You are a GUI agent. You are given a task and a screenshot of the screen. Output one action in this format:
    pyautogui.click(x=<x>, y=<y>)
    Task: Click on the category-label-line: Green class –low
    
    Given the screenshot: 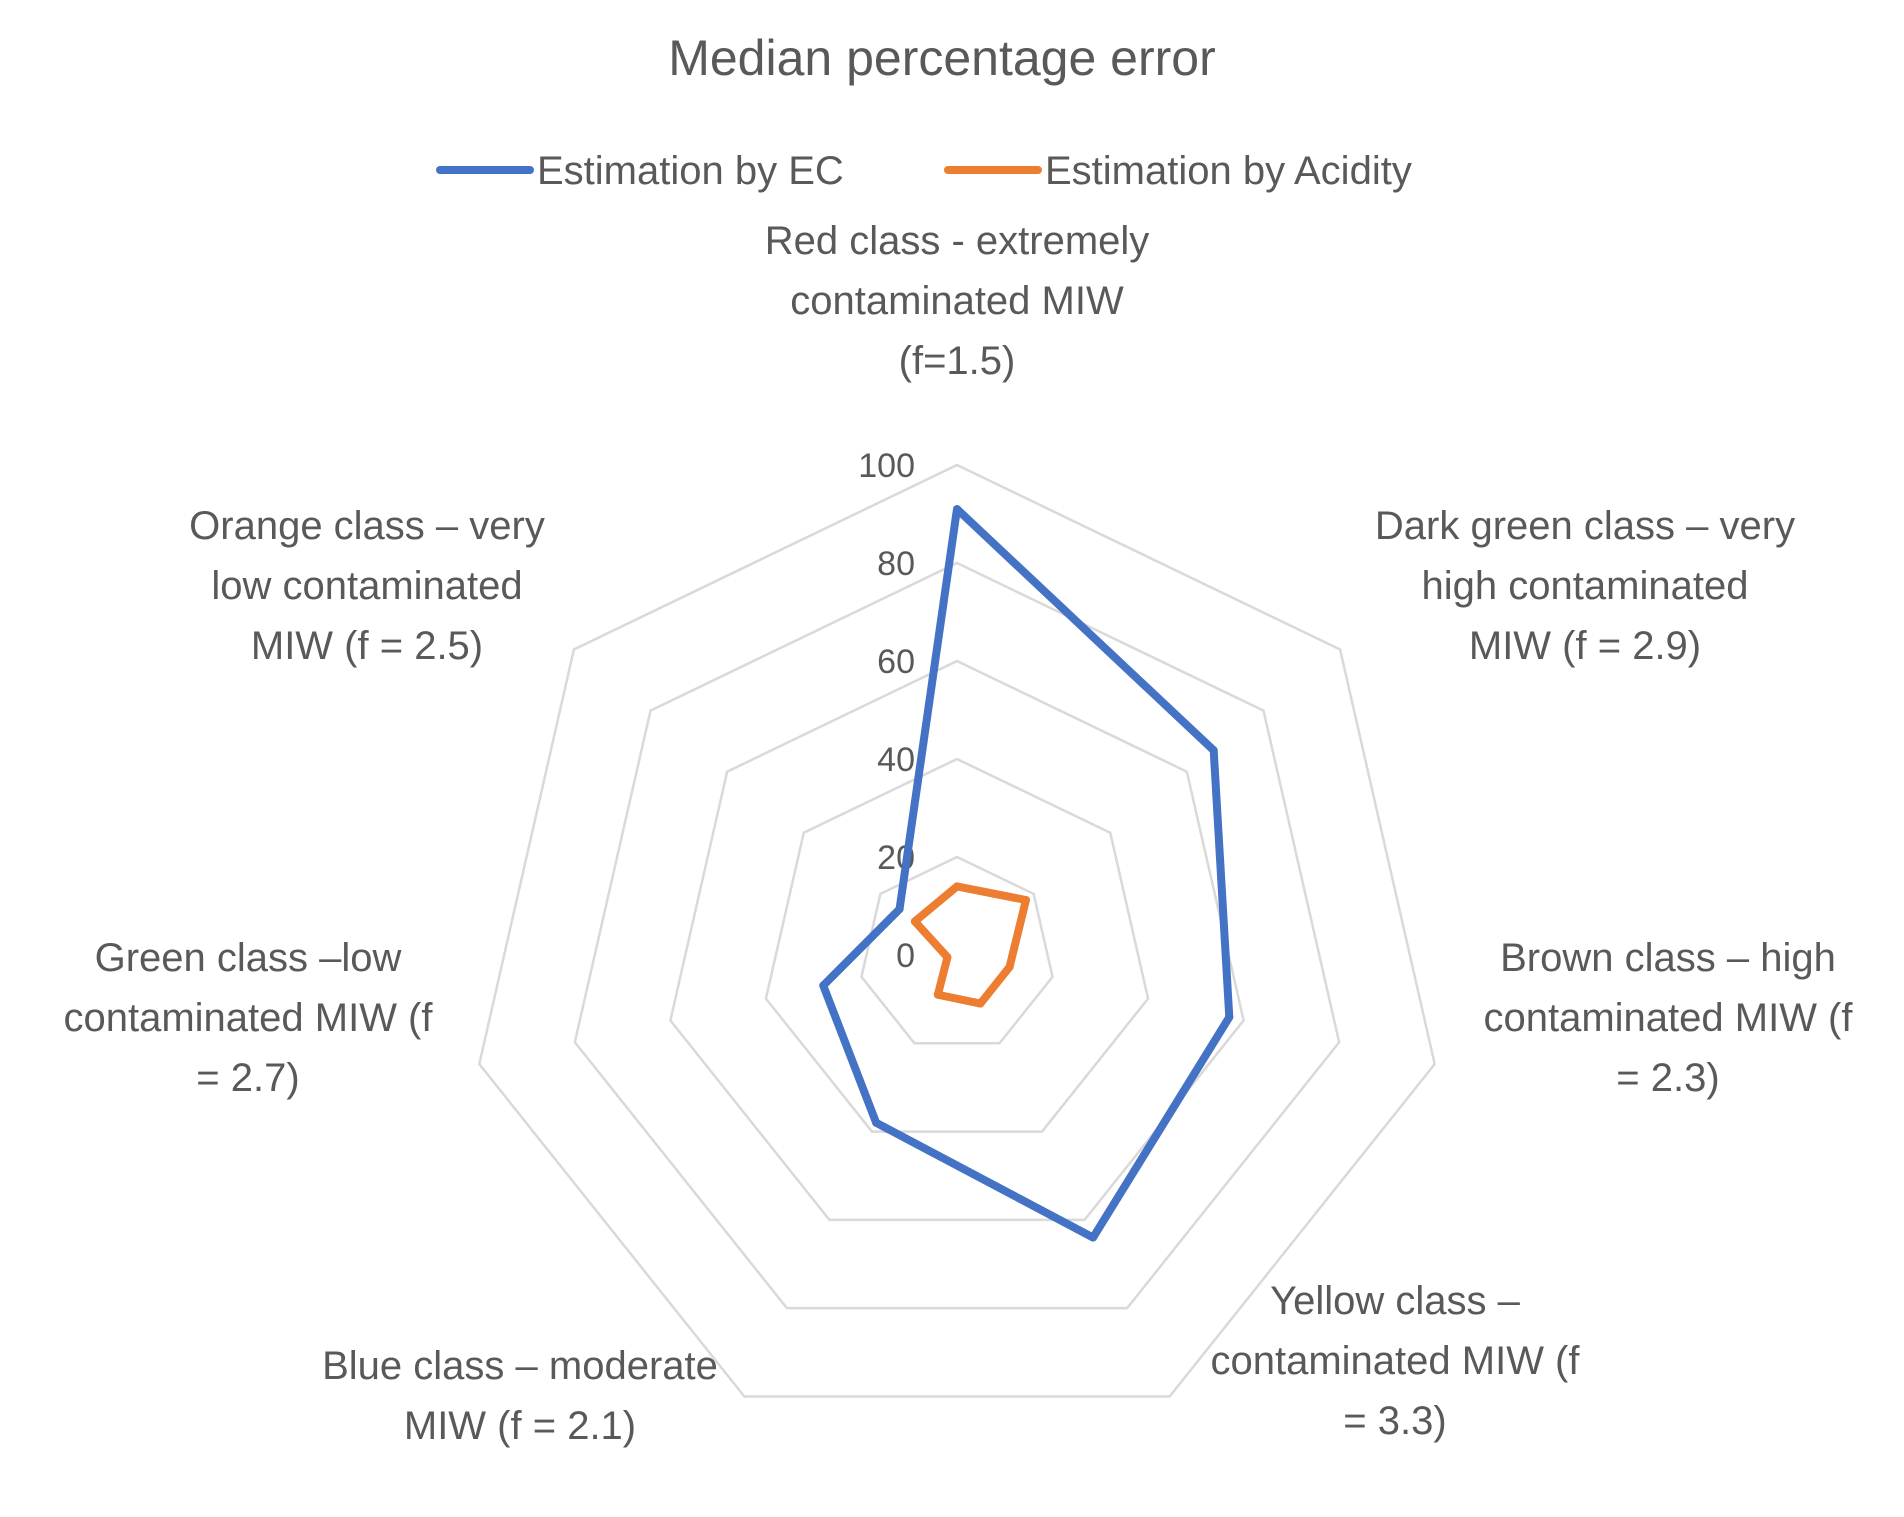 What is the action you would take?
    pyautogui.click(x=248, y=958)
    